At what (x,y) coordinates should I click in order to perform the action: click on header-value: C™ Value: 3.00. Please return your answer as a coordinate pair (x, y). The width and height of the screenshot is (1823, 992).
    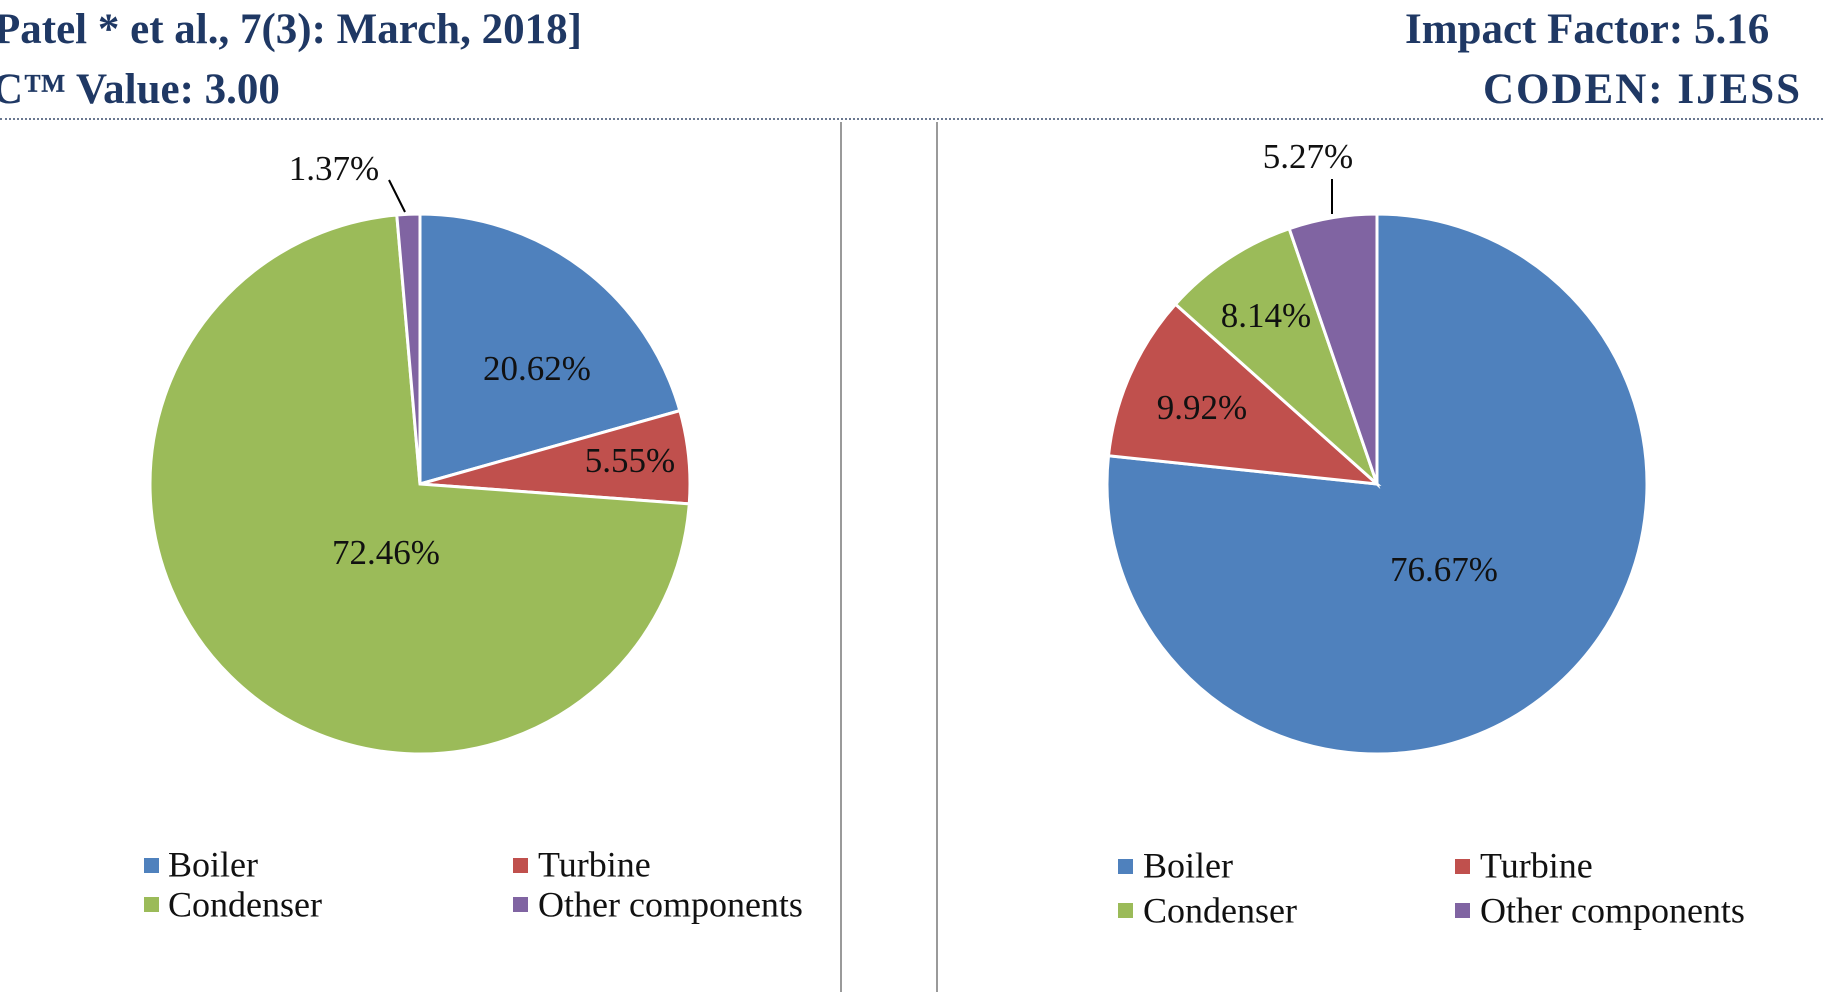
    Looking at the image, I should click on (140, 89).